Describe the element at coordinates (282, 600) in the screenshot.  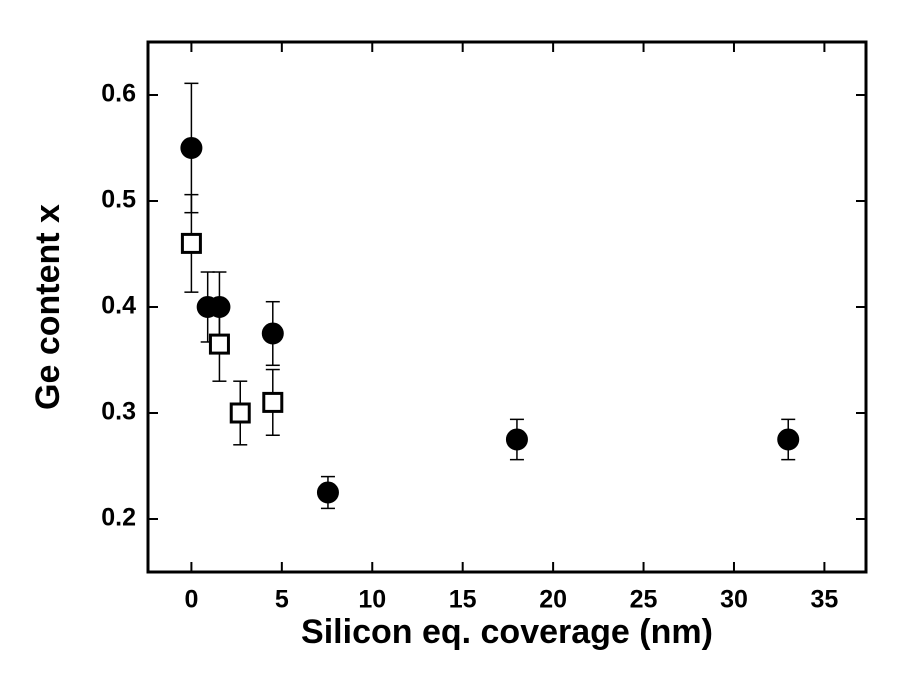
I see `x-tick-label: 5` at that location.